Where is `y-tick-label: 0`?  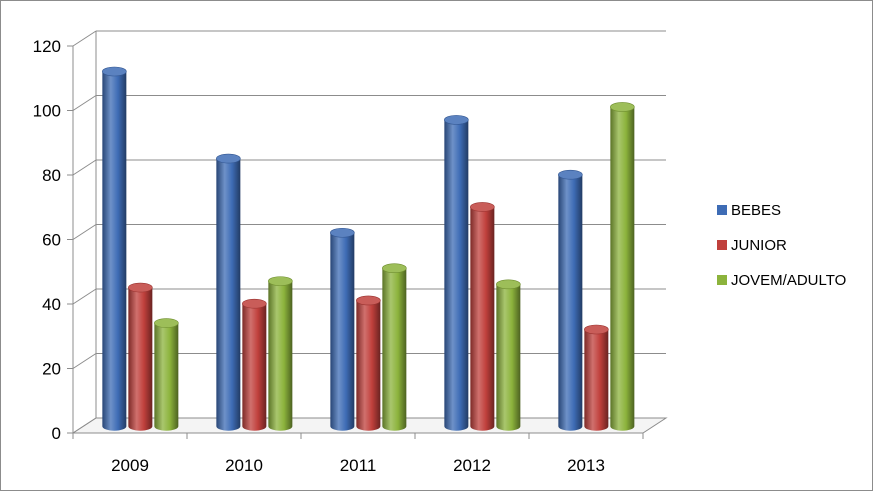 y-tick-label: 0 is located at coordinates (56, 433).